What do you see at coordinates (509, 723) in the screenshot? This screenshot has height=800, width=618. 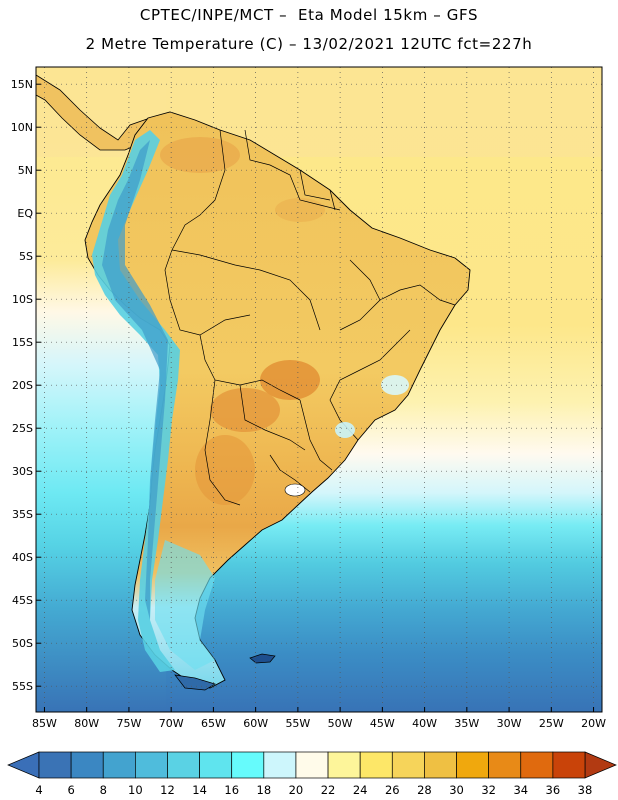 I see `lon-tick-label: 30W` at bounding box center [509, 723].